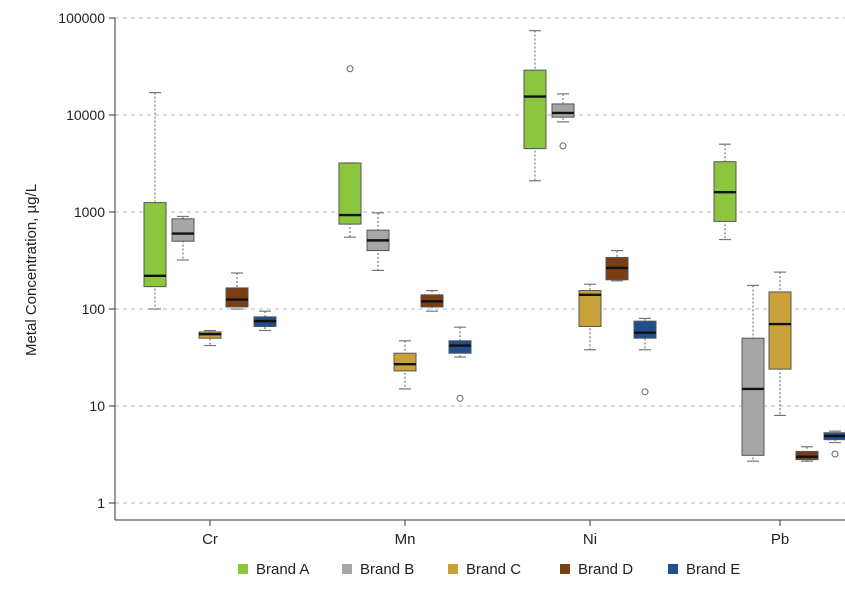 This screenshot has width=845, height=590. I want to click on legend-label: Brand E, so click(713, 569).